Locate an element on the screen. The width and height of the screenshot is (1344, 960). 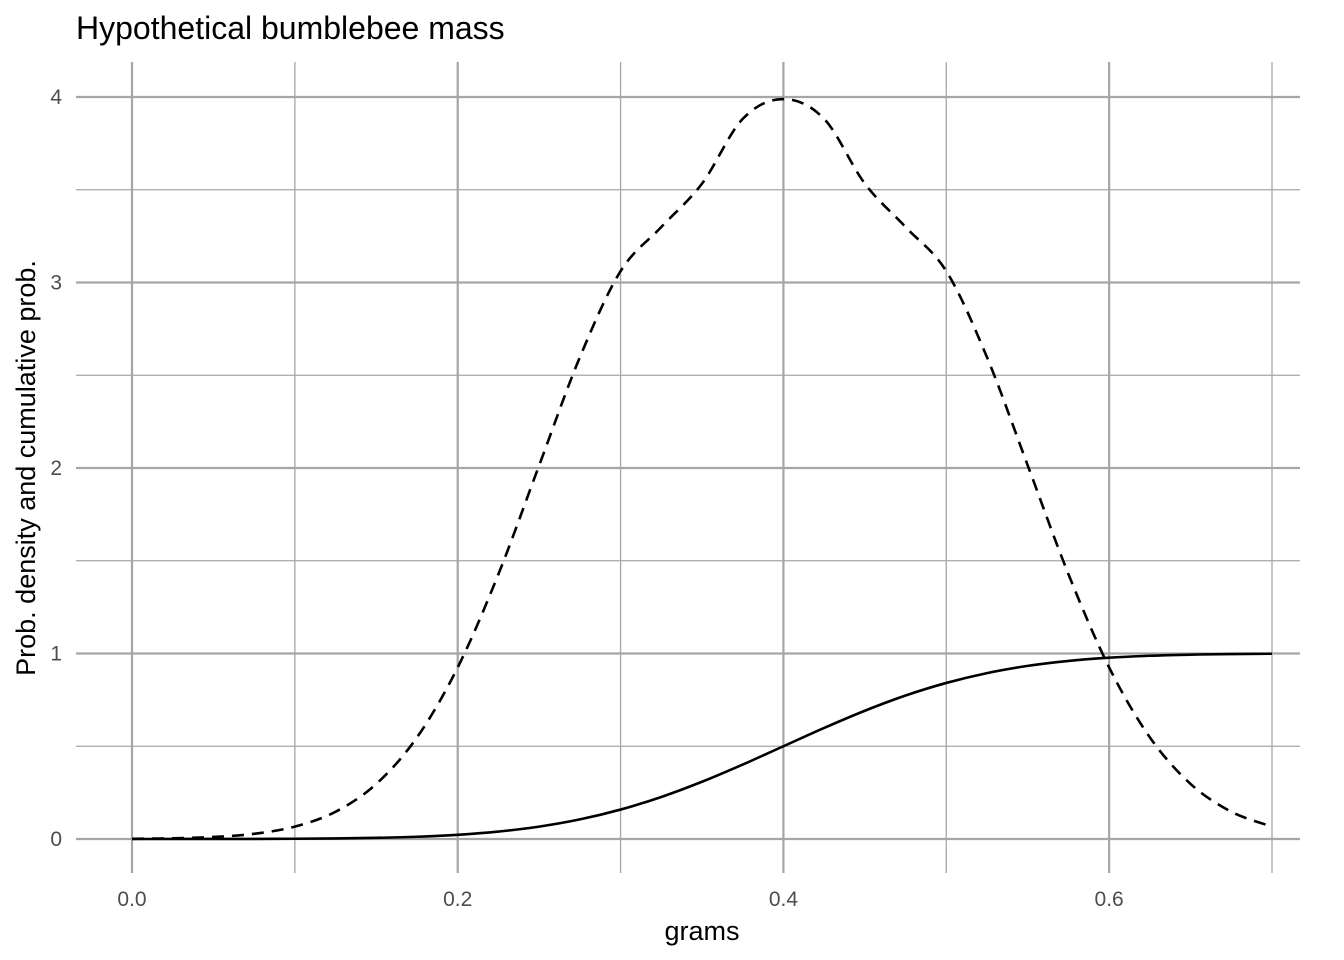
x-tick-label: 0.6 is located at coordinates (1109, 899).